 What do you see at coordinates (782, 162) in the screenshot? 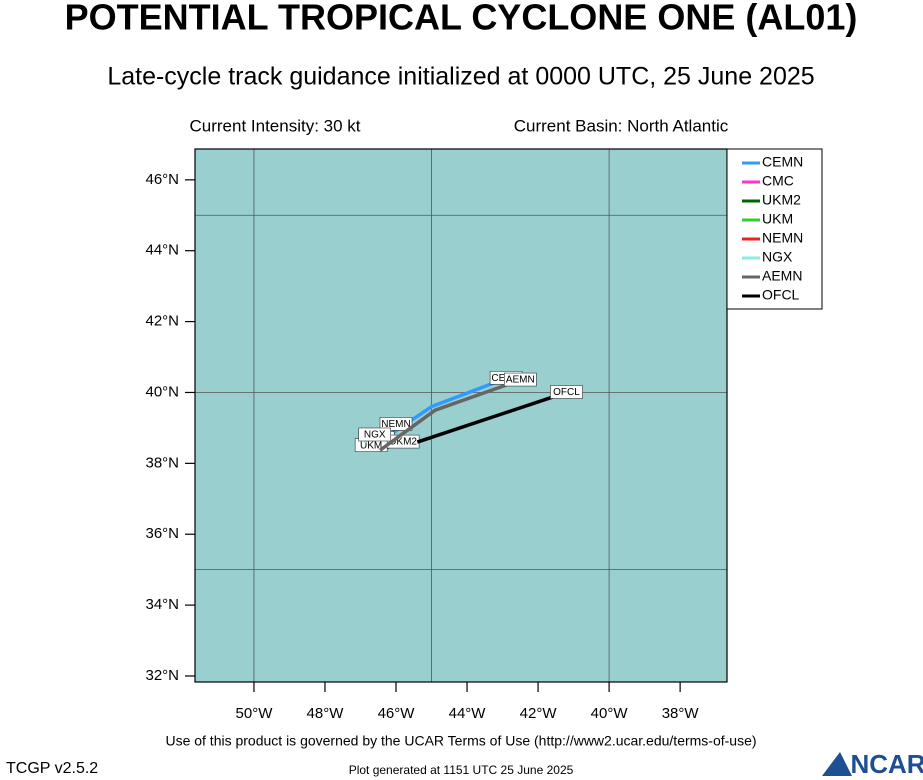
I see `legend-label: CEMN` at bounding box center [782, 162].